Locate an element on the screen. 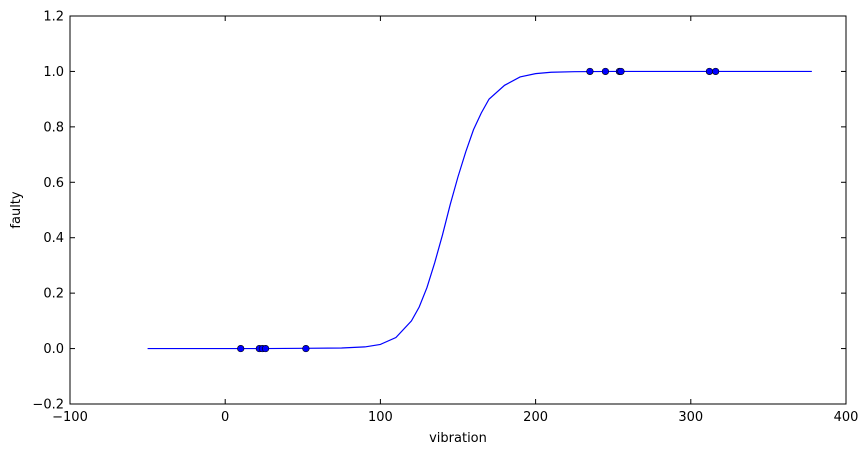 The height and width of the screenshot is (455, 868). x-tick-label: 0 is located at coordinates (225, 417).